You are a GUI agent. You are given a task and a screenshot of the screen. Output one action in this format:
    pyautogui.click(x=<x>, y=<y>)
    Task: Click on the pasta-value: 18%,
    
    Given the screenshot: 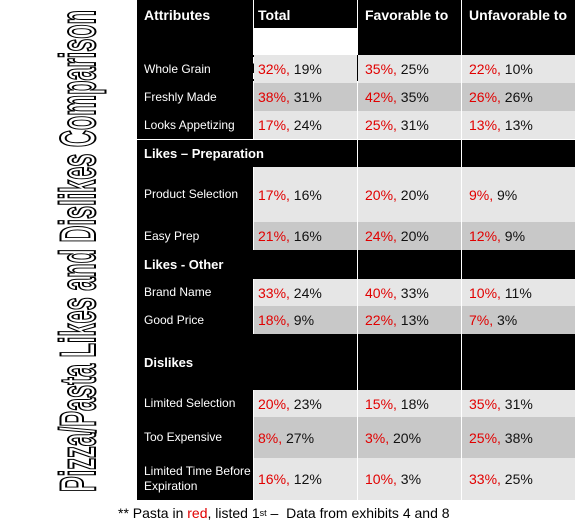 What is the action you would take?
    pyautogui.click(x=274, y=320)
    